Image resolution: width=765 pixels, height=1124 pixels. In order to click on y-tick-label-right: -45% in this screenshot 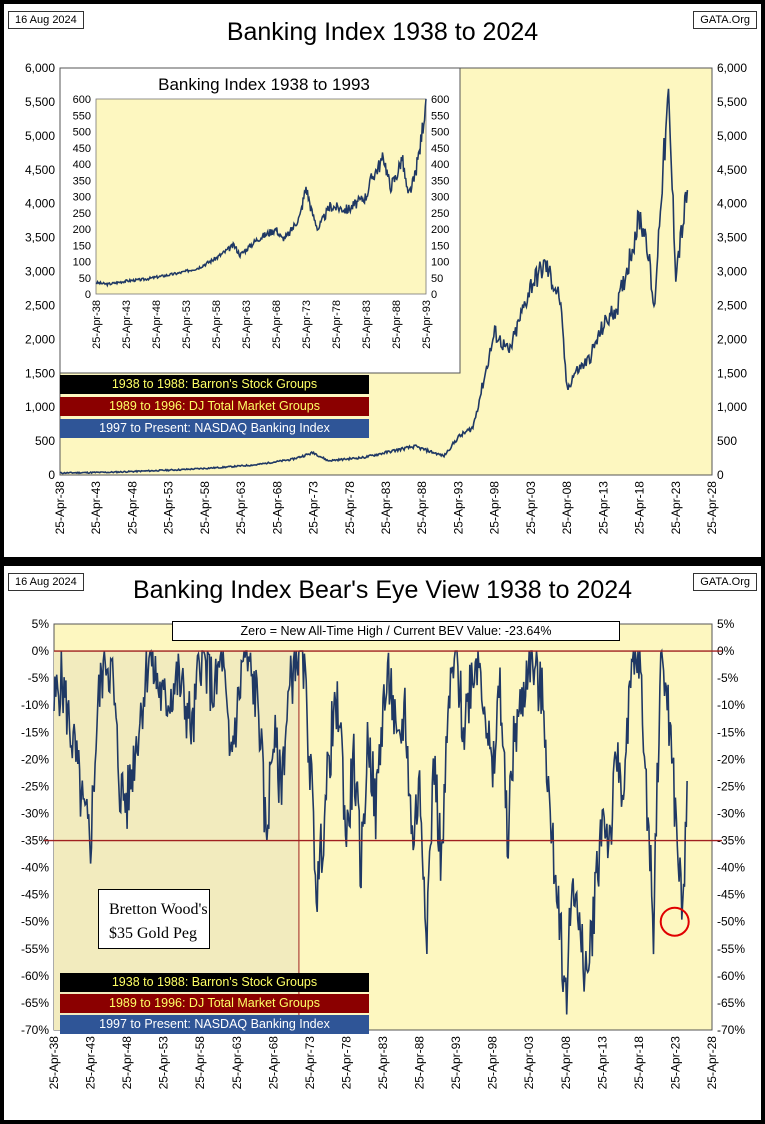, I will do `click(731, 895)`.